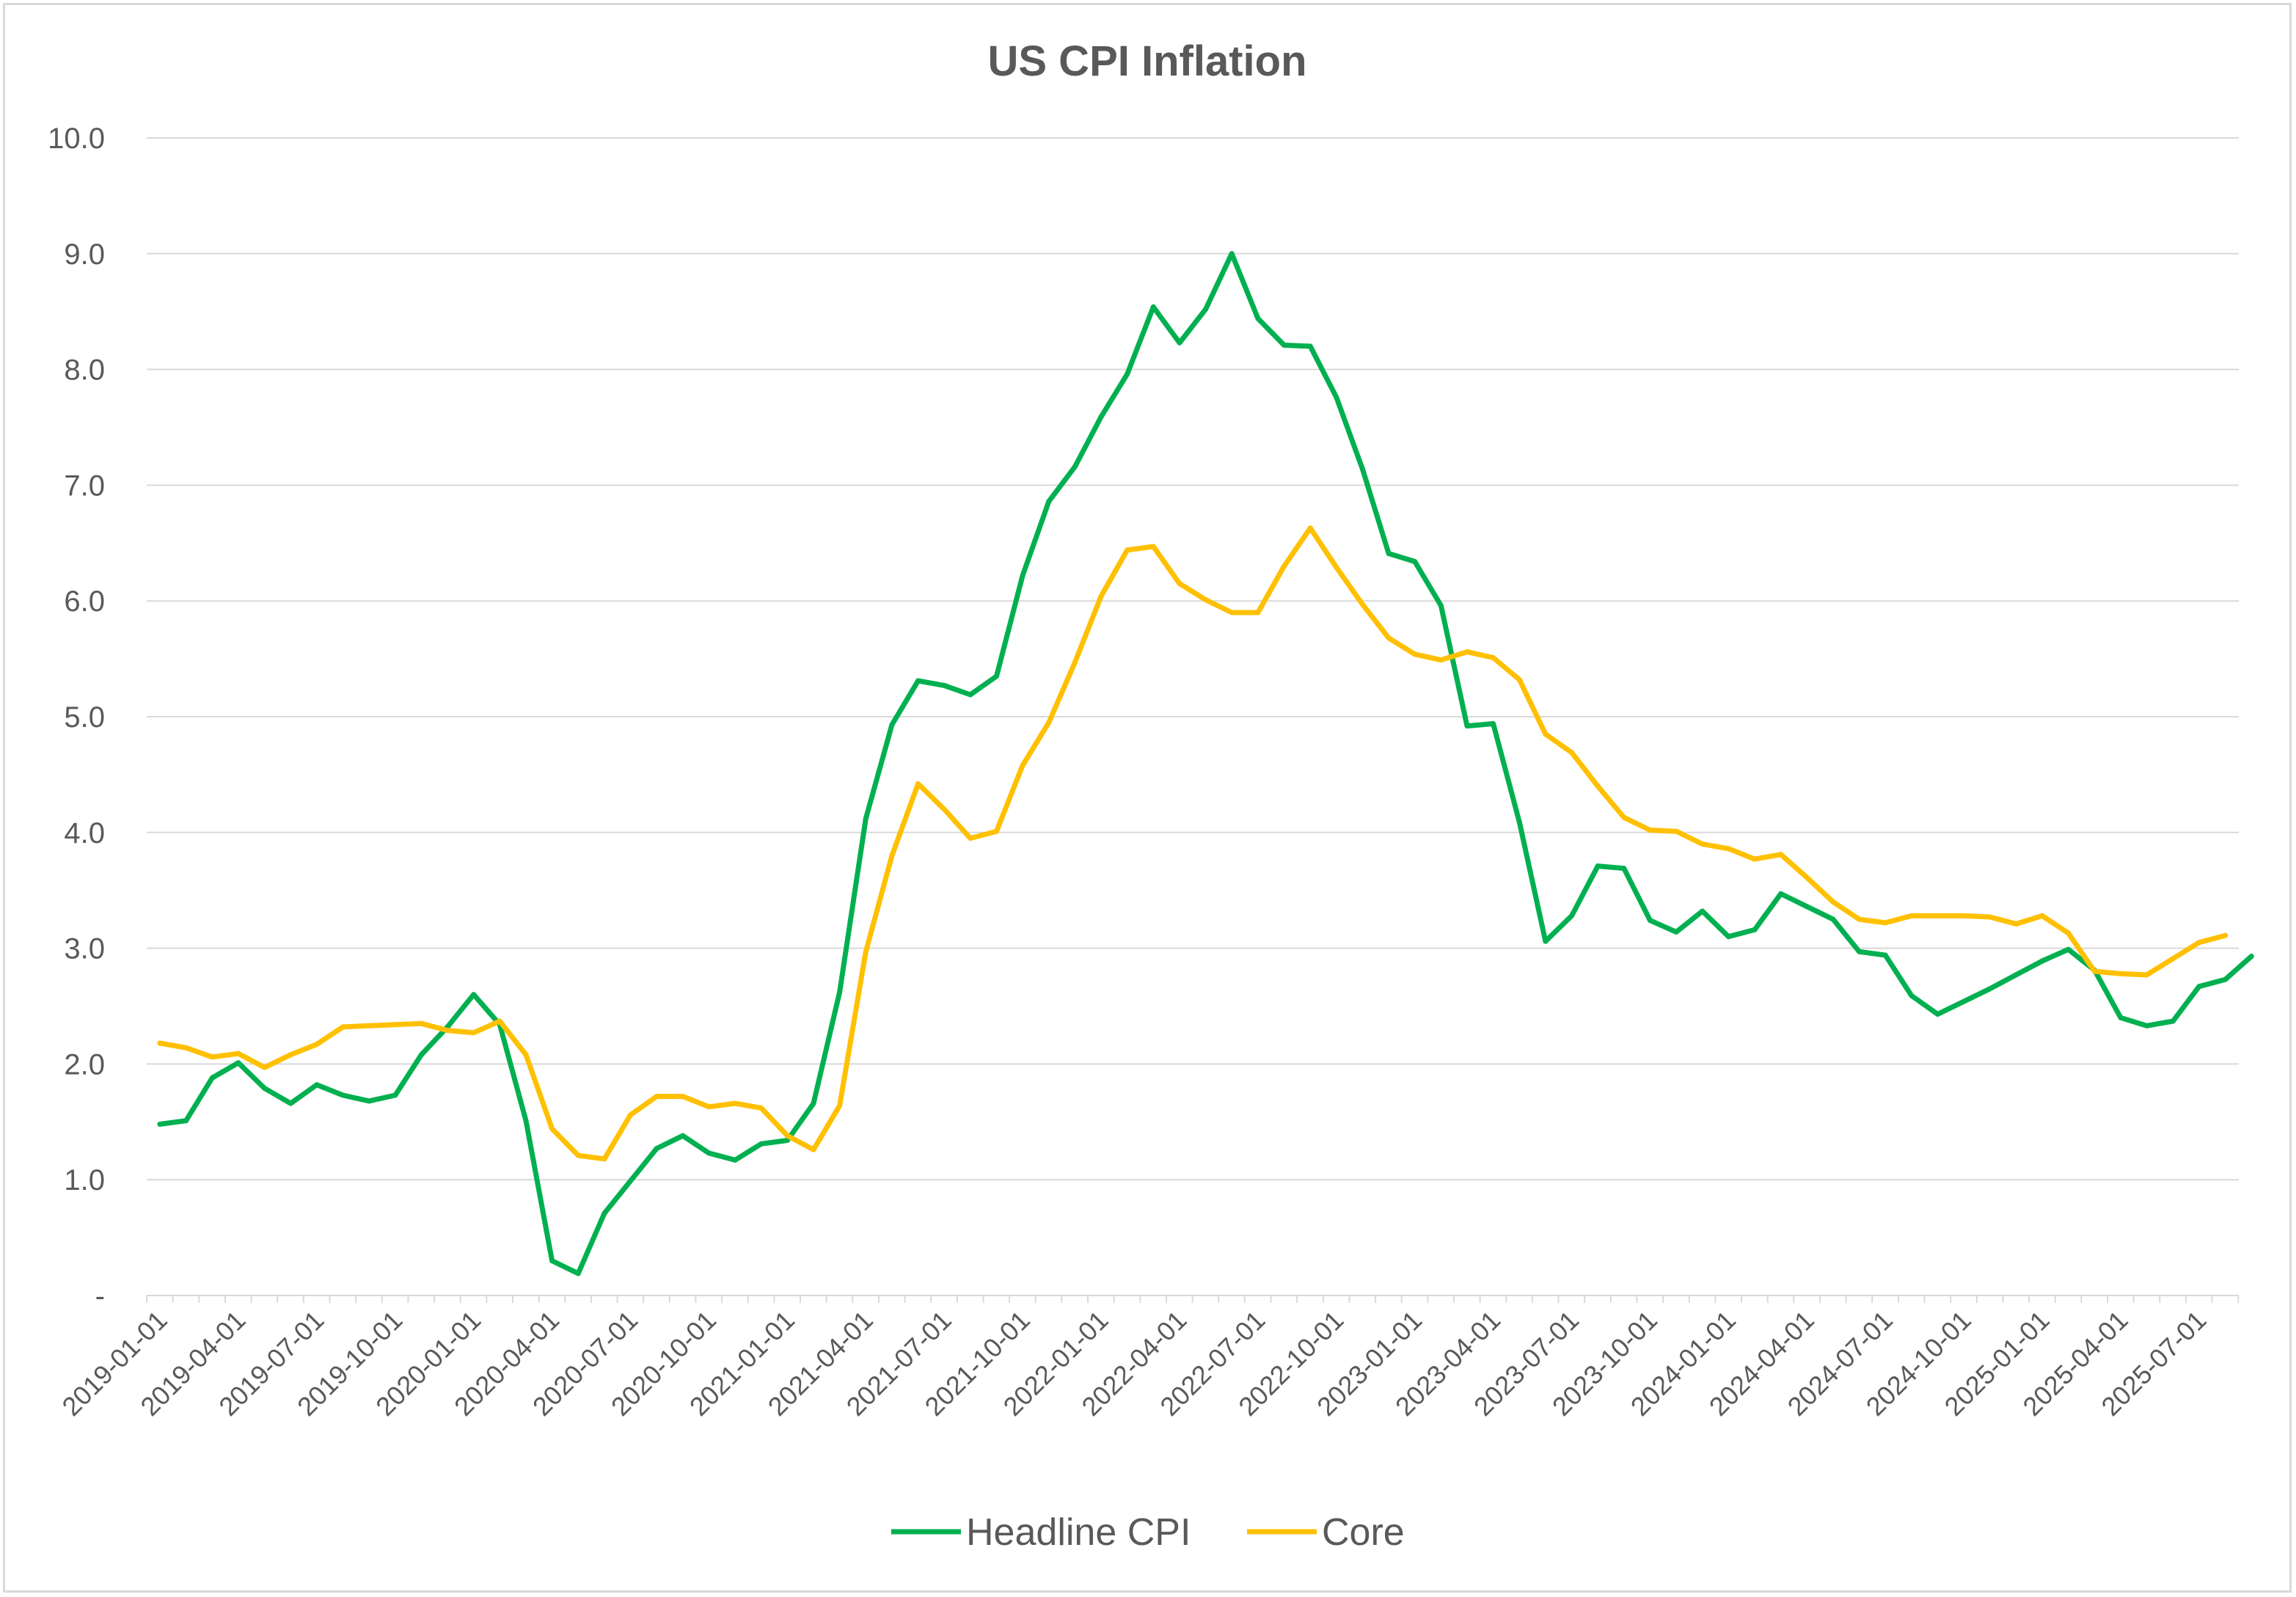  What do you see at coordinates (84, 1064) in the screenshot?
I see `y-tick-label: 2.0` at bounding box center [84, 1064].